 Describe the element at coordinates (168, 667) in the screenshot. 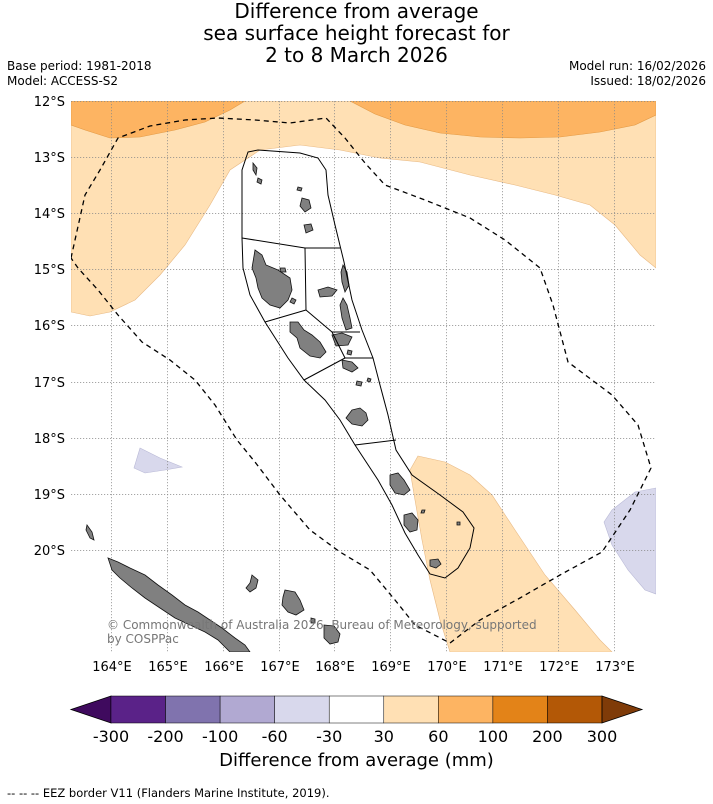

I see `lon-label: 165°E` at that location.